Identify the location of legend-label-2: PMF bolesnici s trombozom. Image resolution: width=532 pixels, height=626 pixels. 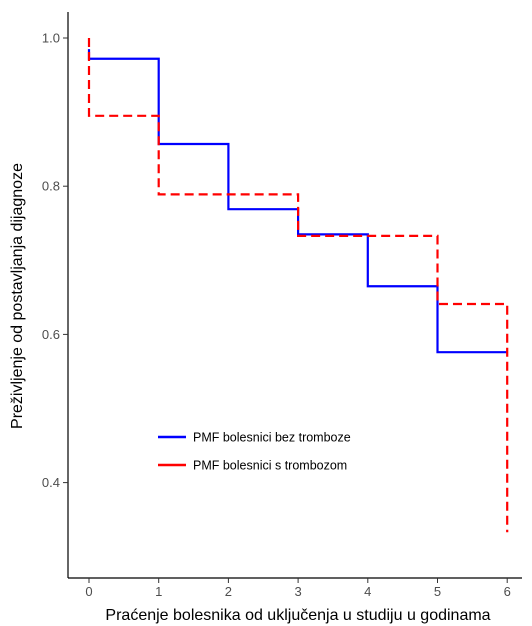
(270, 466).